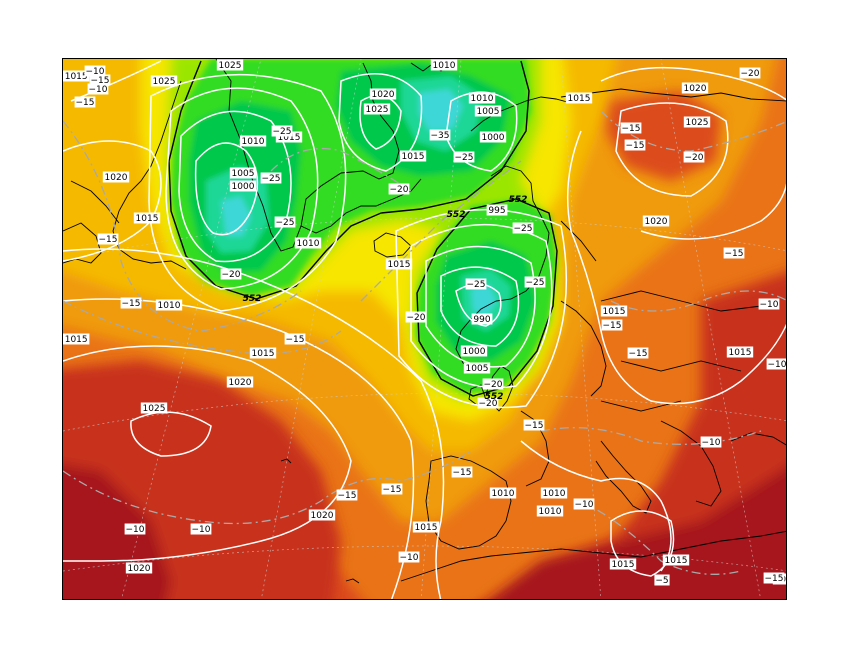  What do you see at coordinates (691, 463) in the screenshot?
I see `coast-balkans` at bounding box center [691, 463].